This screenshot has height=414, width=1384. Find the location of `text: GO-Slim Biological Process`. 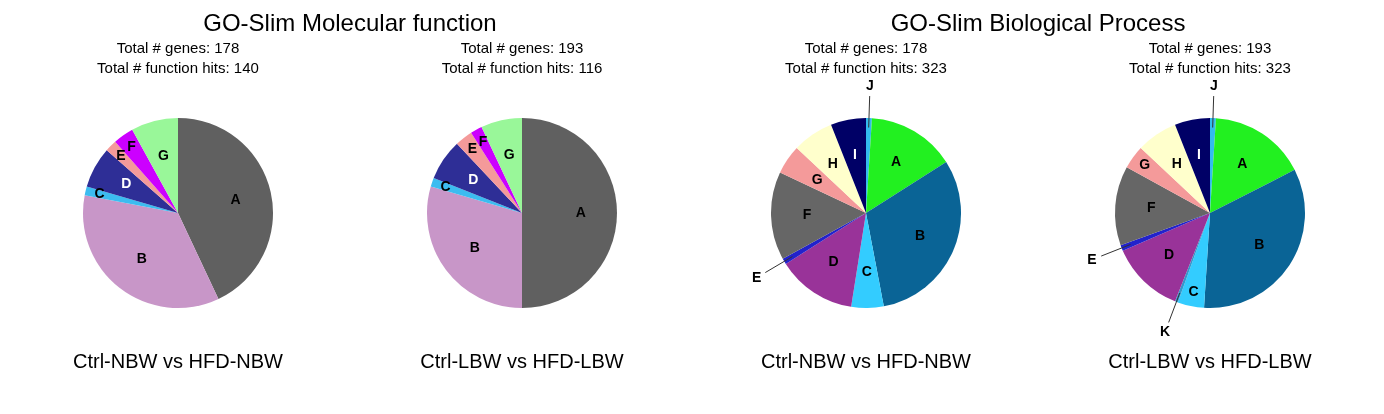

text: GO-Slim Biological Process is located at coordinates (1038, 23).